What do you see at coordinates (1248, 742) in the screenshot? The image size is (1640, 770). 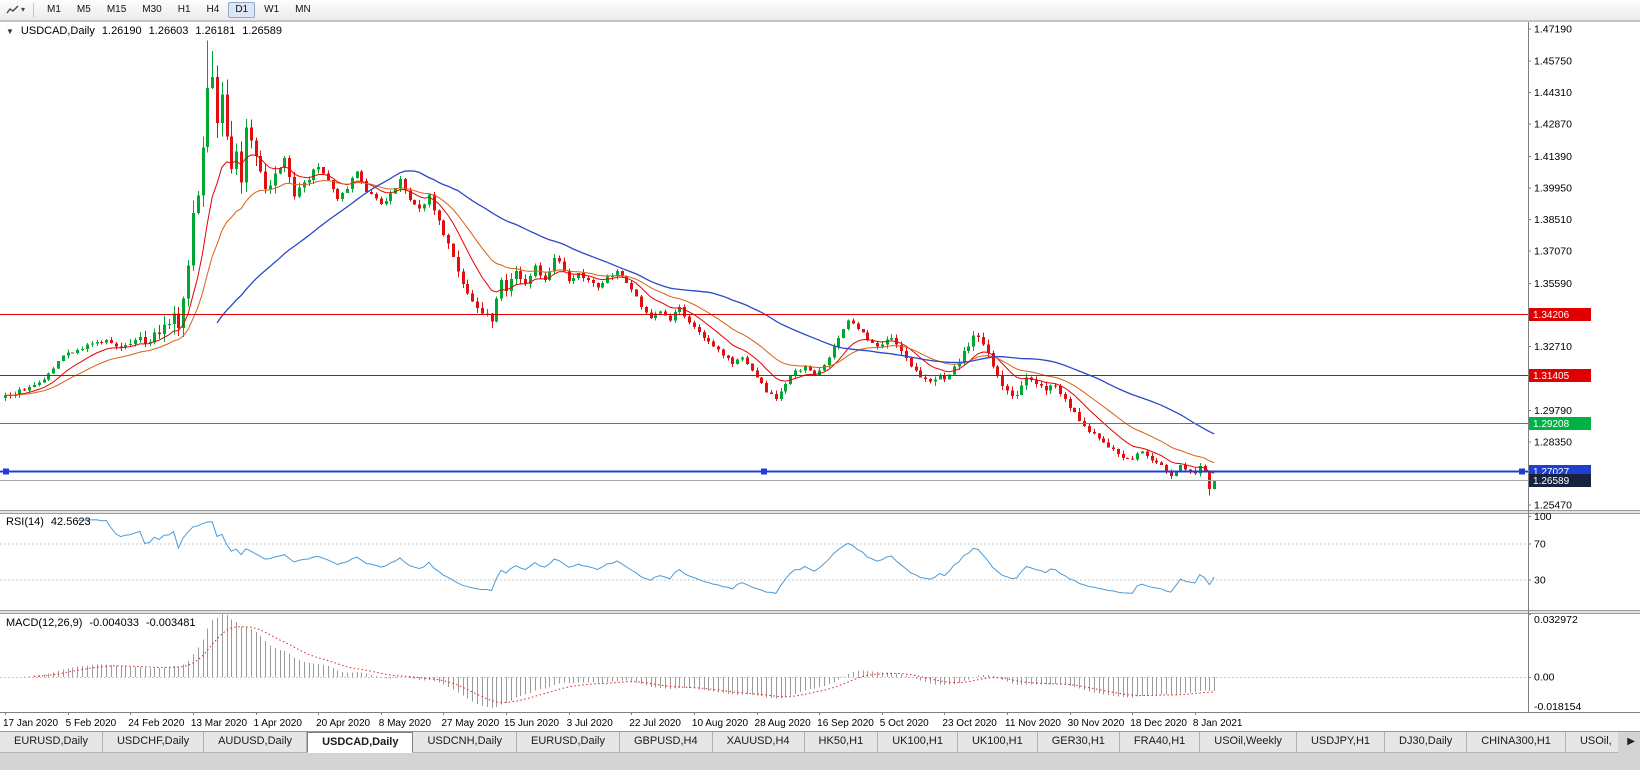 I see `chart-tab-13-usoil-weekly: USOil,Weekly` at bounding box center [1248, 742].